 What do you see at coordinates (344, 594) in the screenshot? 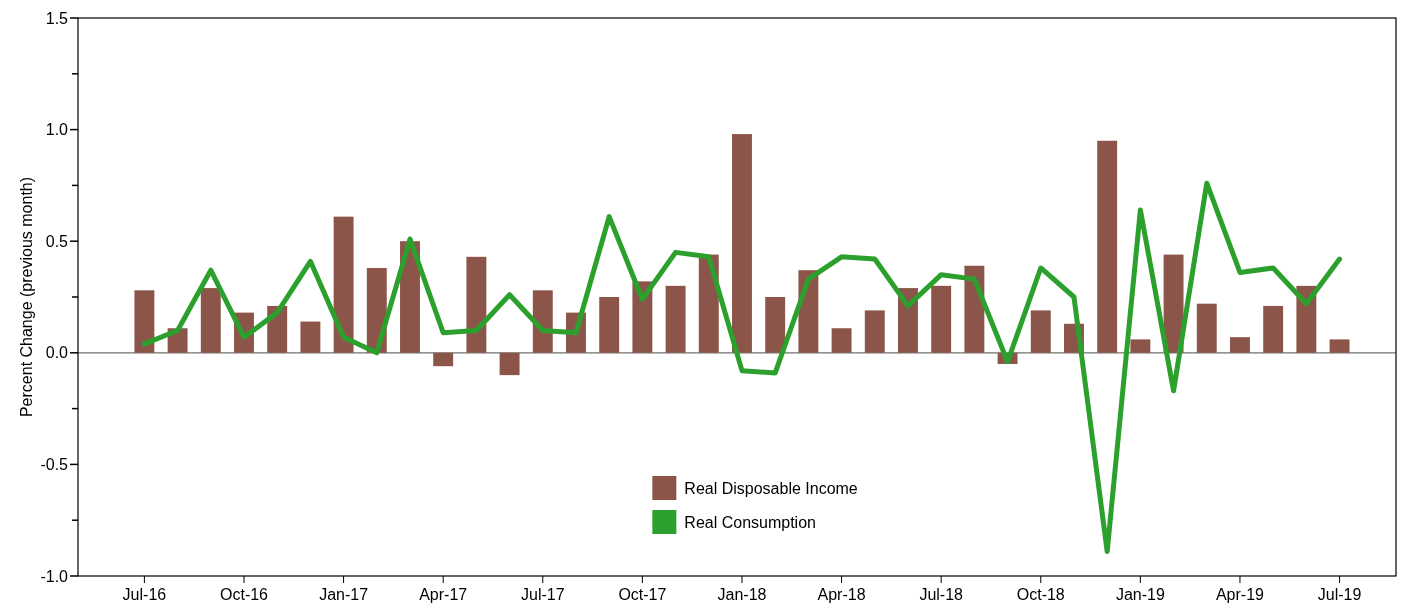
I see `x-tick-label: Jan-17` at bounding box center [344, 594].